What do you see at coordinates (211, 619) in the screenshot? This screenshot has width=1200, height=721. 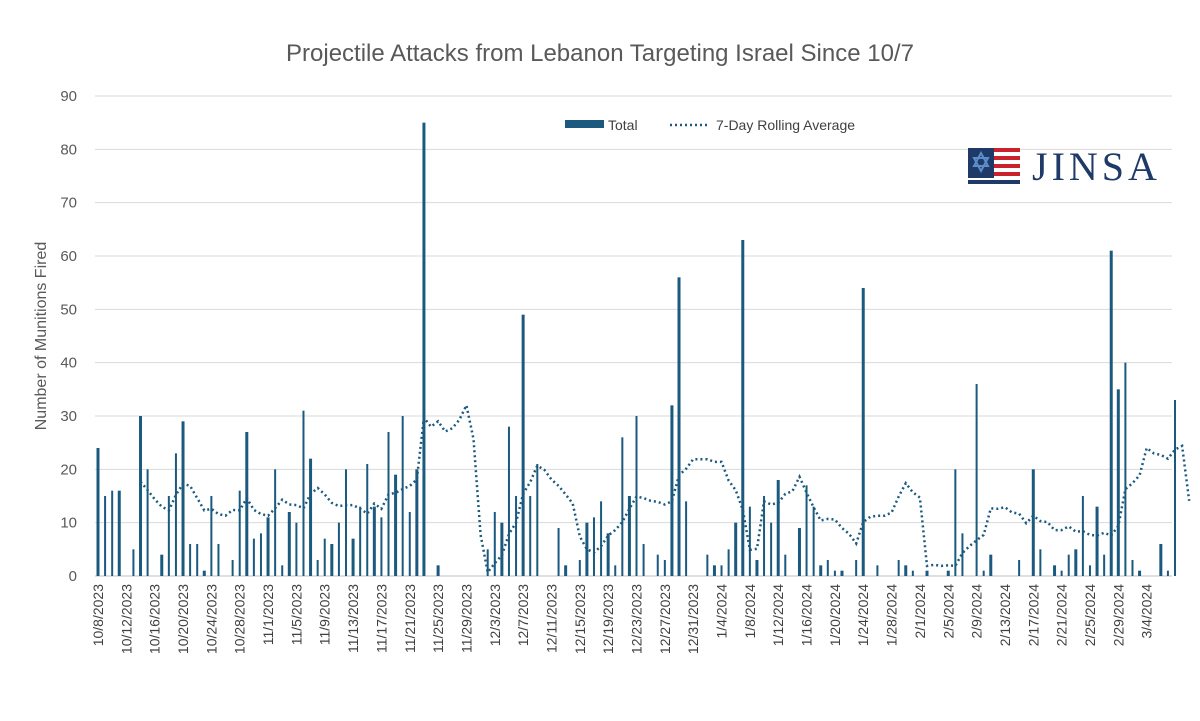 I see `x-tick-label: 10/24/2023` at bounding box center [211, 619].